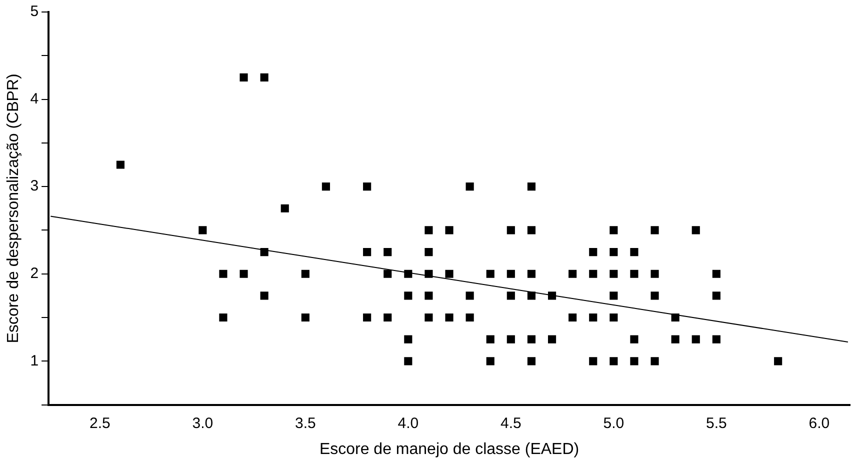 This screenshot has width=862, height=463. What do you see at coordinates (203, 423) in the screenshot?
I see `x-tick-label: 3.0` at bounding box center [203, 423].